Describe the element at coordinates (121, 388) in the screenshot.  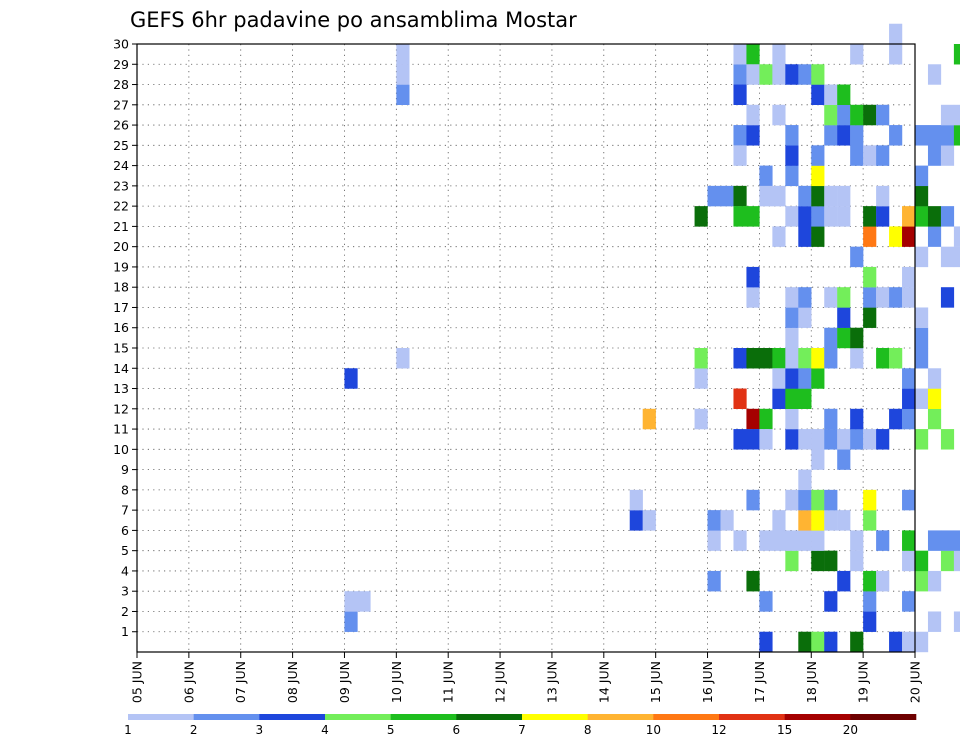
I see `y-tick-label: 13` at that location.